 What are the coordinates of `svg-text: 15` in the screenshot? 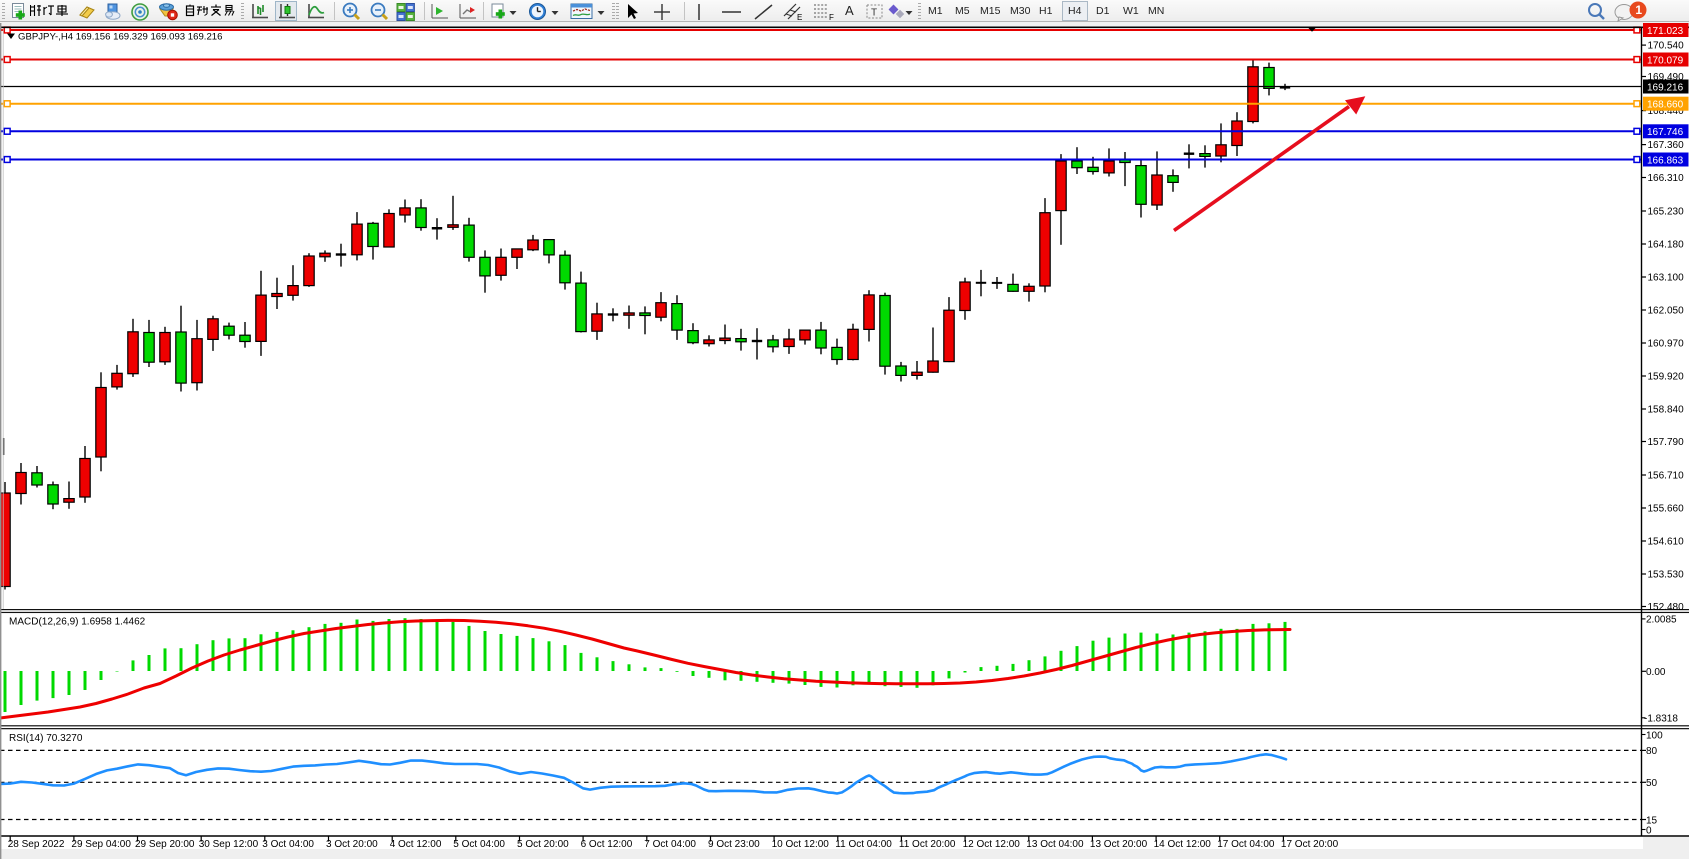 It's located at (1652, 820).